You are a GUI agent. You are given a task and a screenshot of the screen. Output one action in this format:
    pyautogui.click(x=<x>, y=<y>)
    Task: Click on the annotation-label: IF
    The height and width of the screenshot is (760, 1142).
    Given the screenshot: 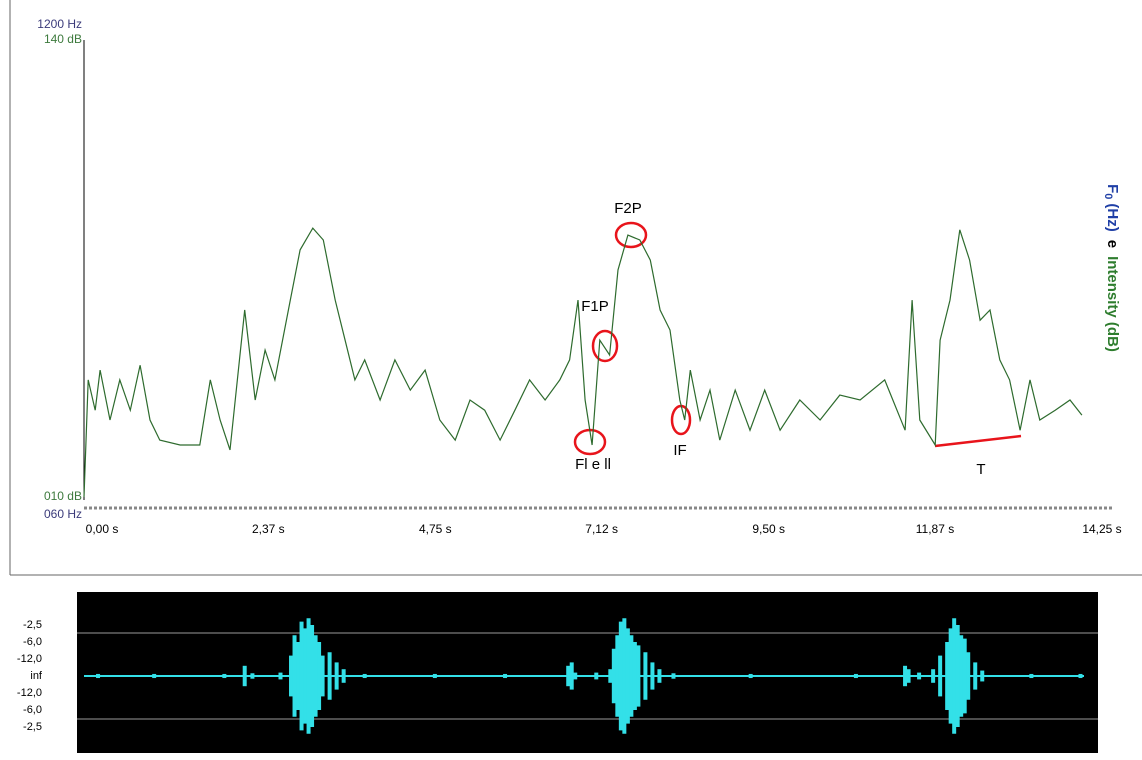 What is the action you would take?
    pyautogui.click(x=679, y=450)
    